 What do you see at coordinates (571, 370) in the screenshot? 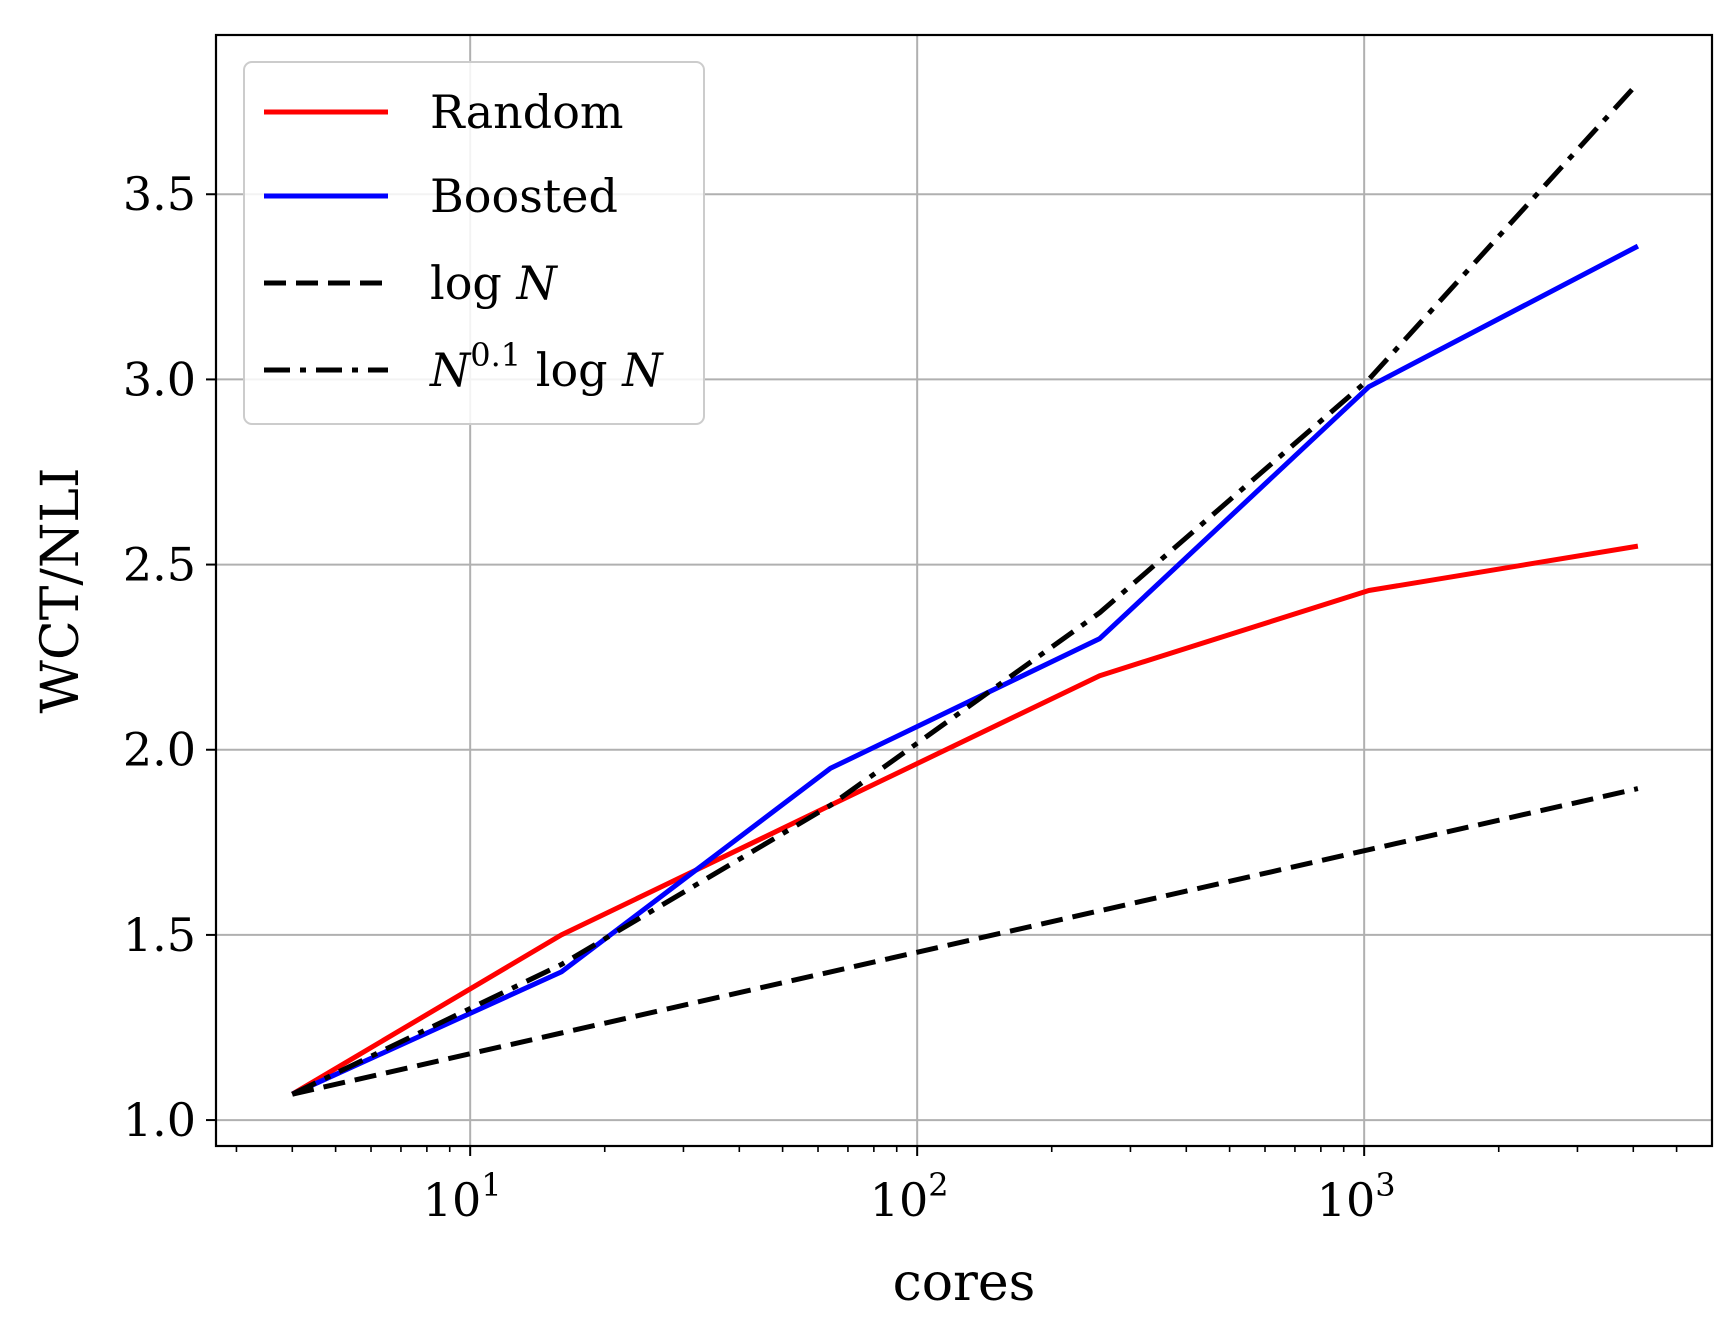
I see `legend-label-part-3-2: log` at bounding box center [571, 370].